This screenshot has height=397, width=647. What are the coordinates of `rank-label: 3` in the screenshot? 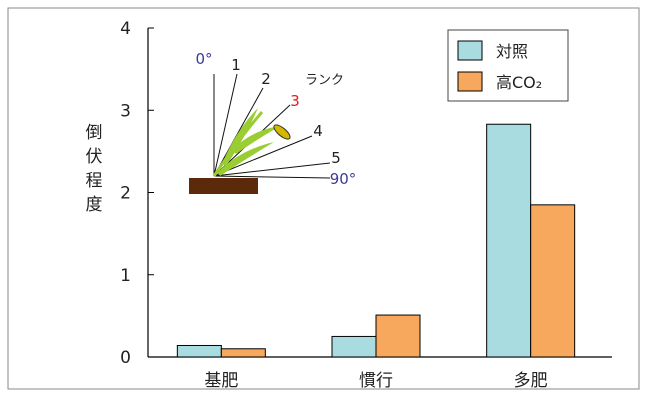 It's located at (295, 101).